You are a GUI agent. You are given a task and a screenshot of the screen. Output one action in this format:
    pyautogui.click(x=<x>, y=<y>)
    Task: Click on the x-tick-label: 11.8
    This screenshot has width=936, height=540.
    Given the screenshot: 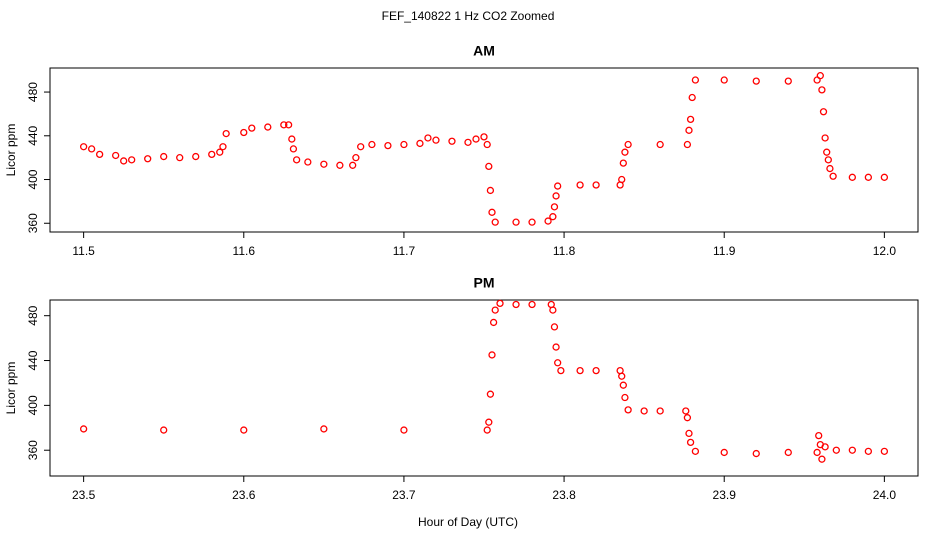 What is the action you would take?
    pyautogui.click(x=564, y=251)
    